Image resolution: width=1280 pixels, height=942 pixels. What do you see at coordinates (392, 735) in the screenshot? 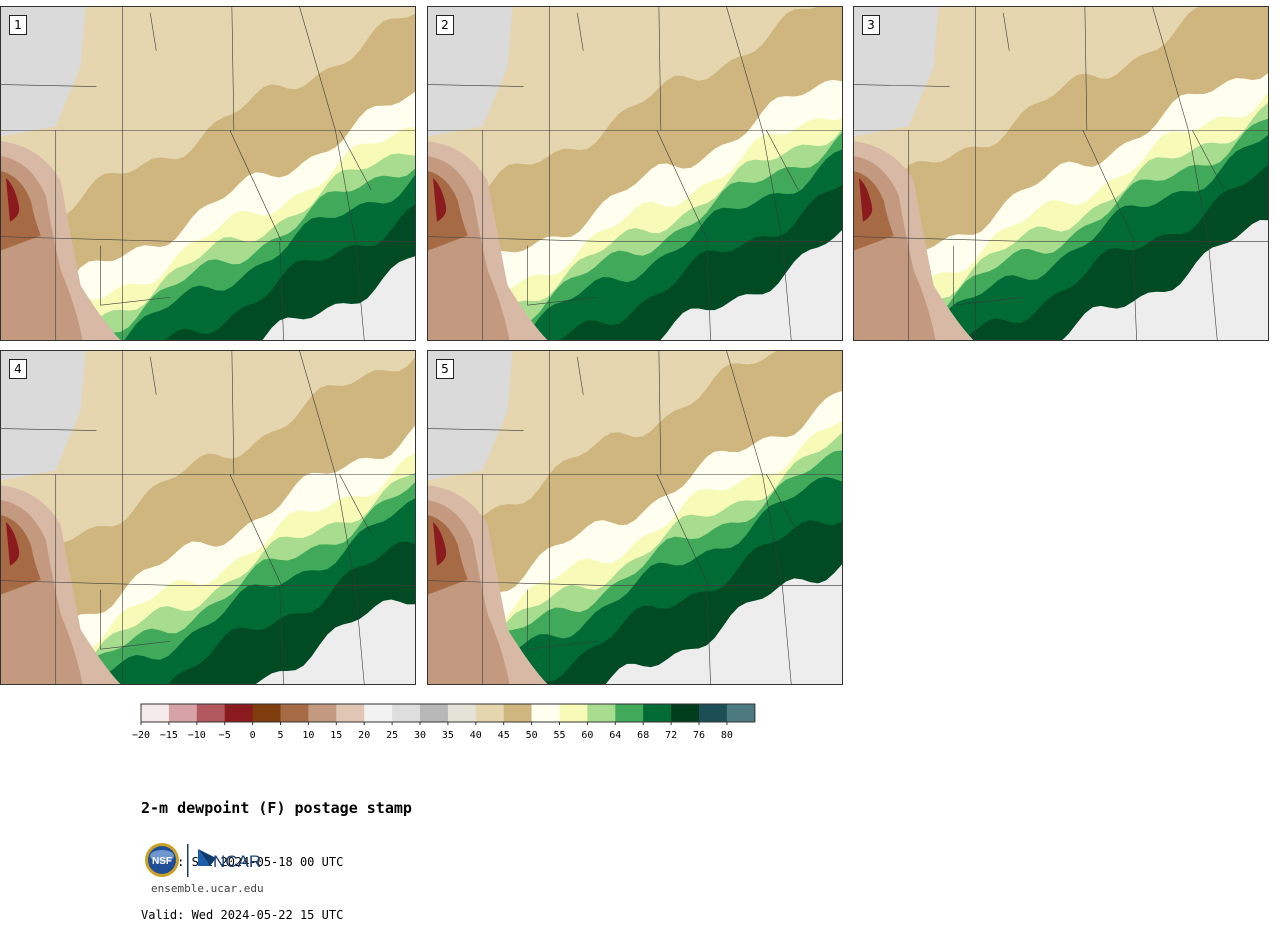
I see `colorbar-tick-label: 25` at bounding box center [392, 735].